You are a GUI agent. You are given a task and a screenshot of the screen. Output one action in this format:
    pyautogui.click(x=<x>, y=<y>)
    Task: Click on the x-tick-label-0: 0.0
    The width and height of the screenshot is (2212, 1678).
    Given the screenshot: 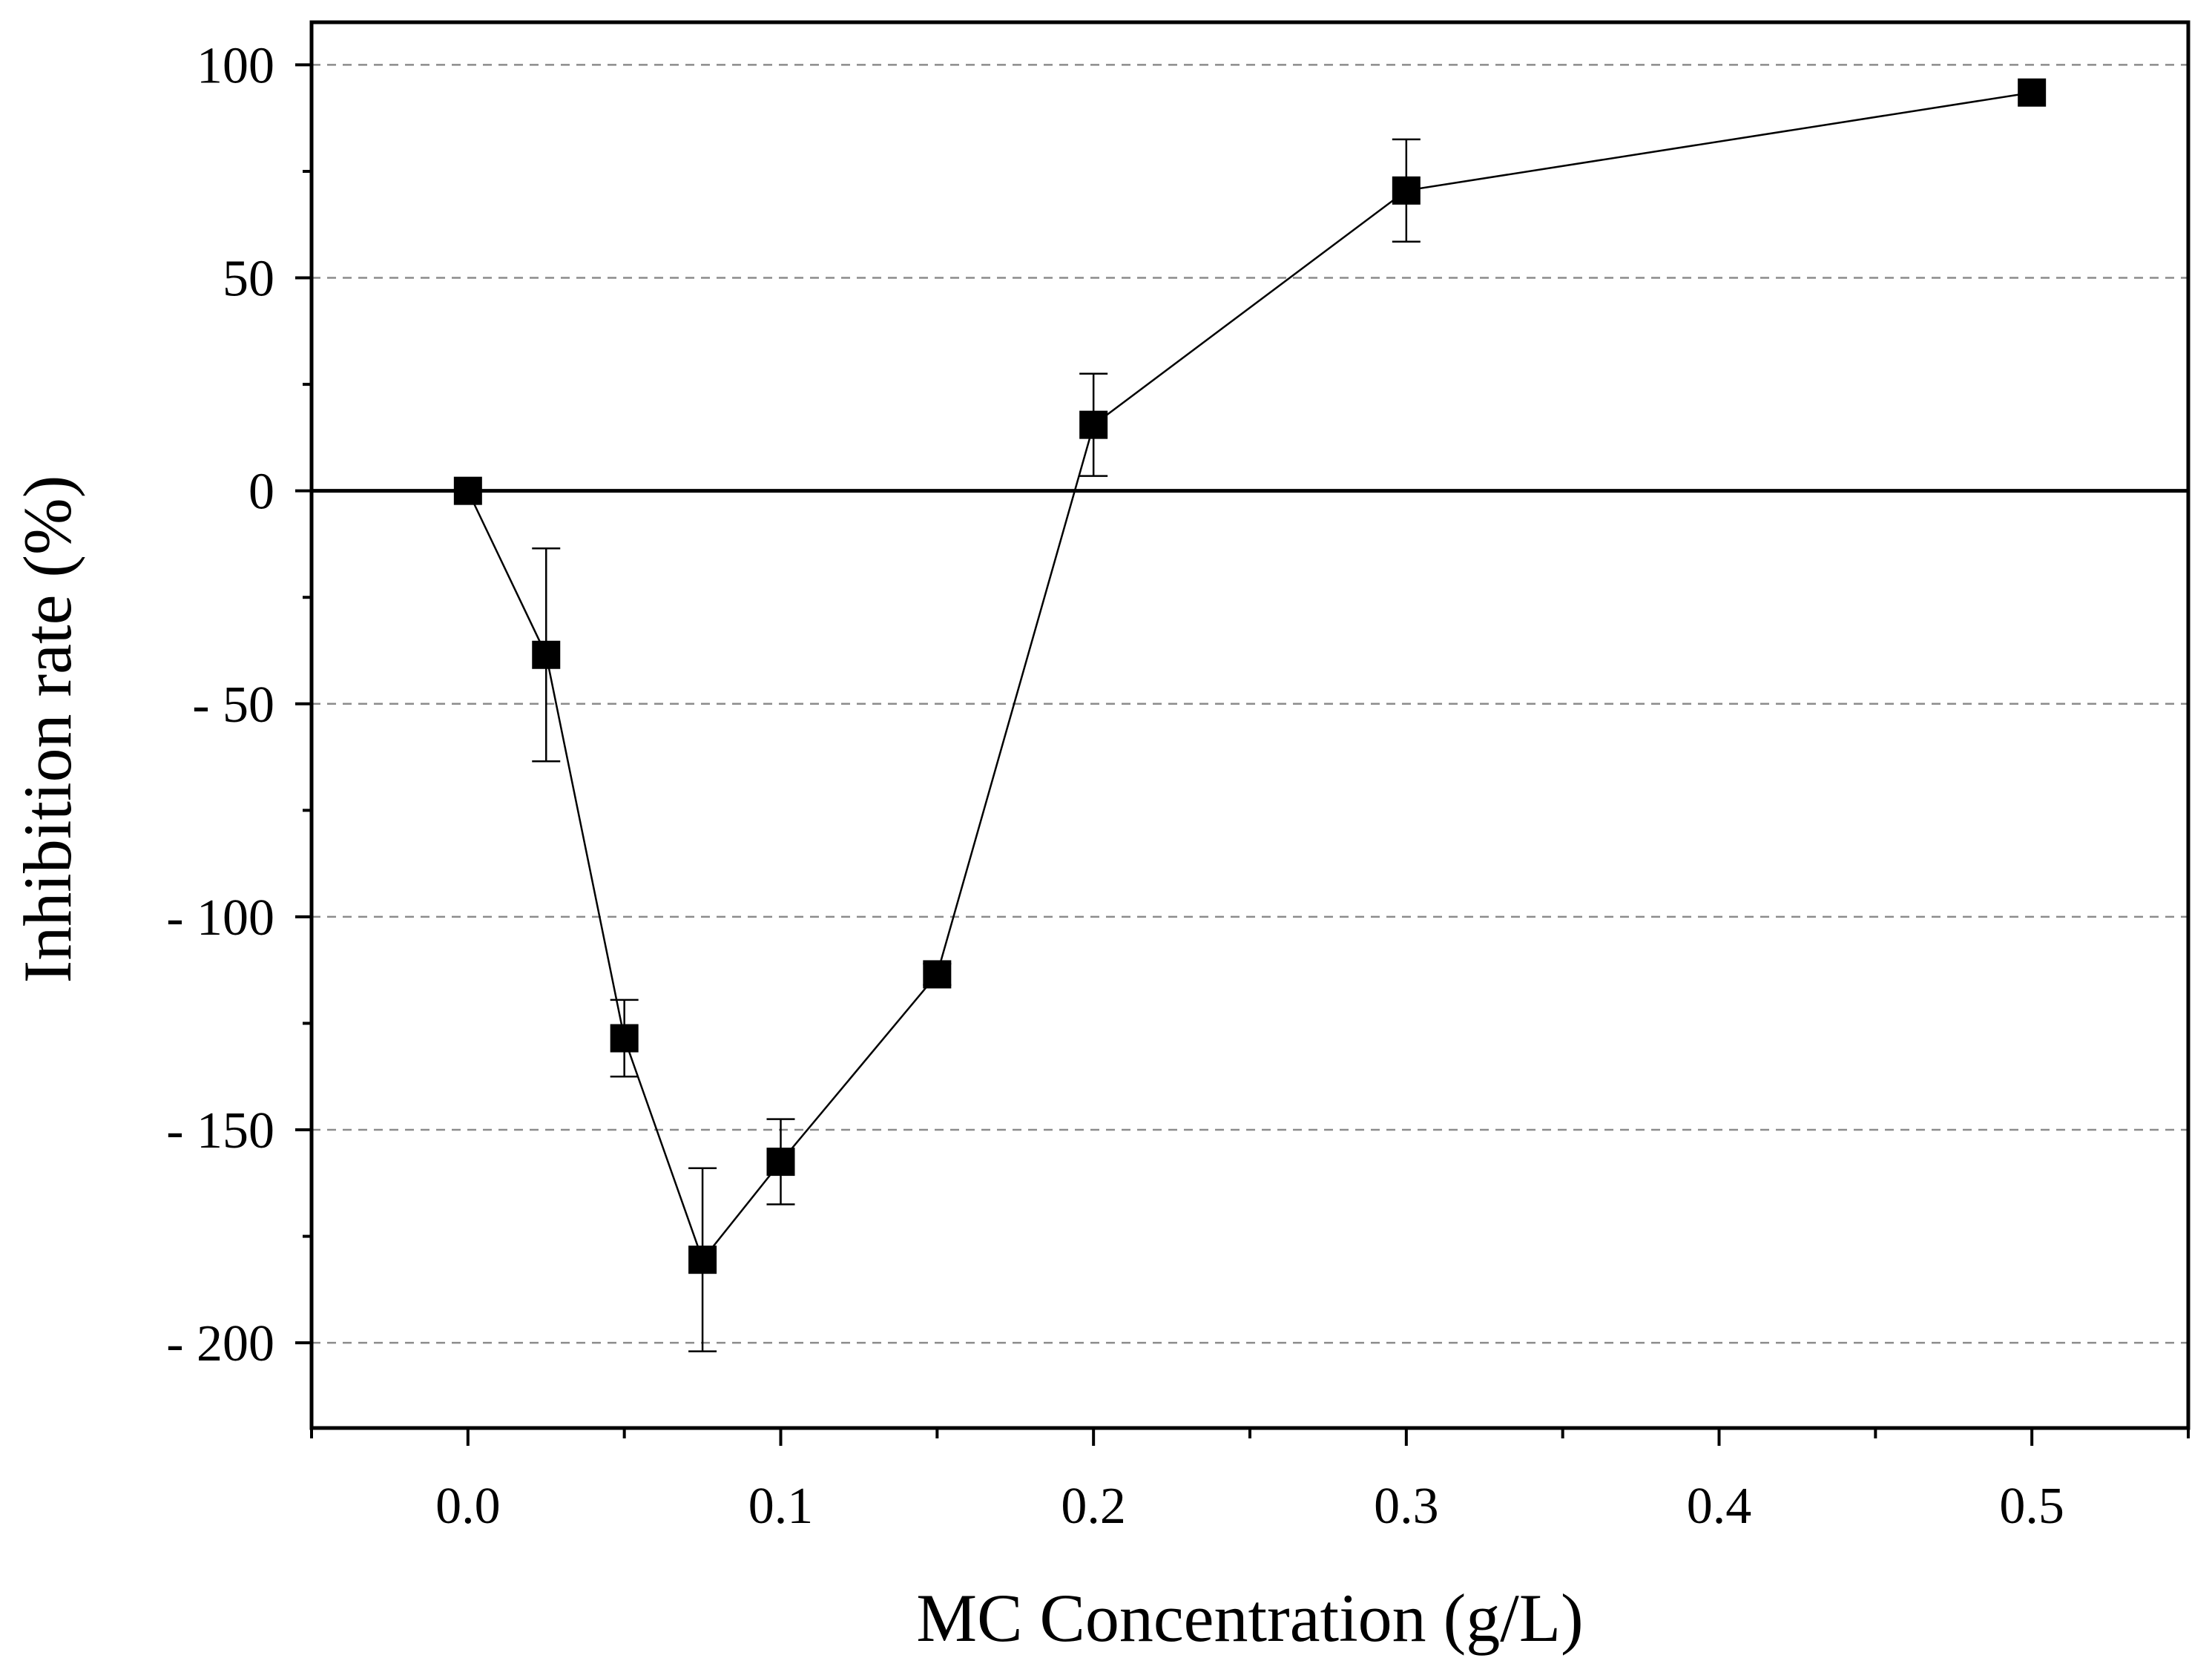 What is the action you would take?
    pyautogui.click(x=468, y=1506)
    